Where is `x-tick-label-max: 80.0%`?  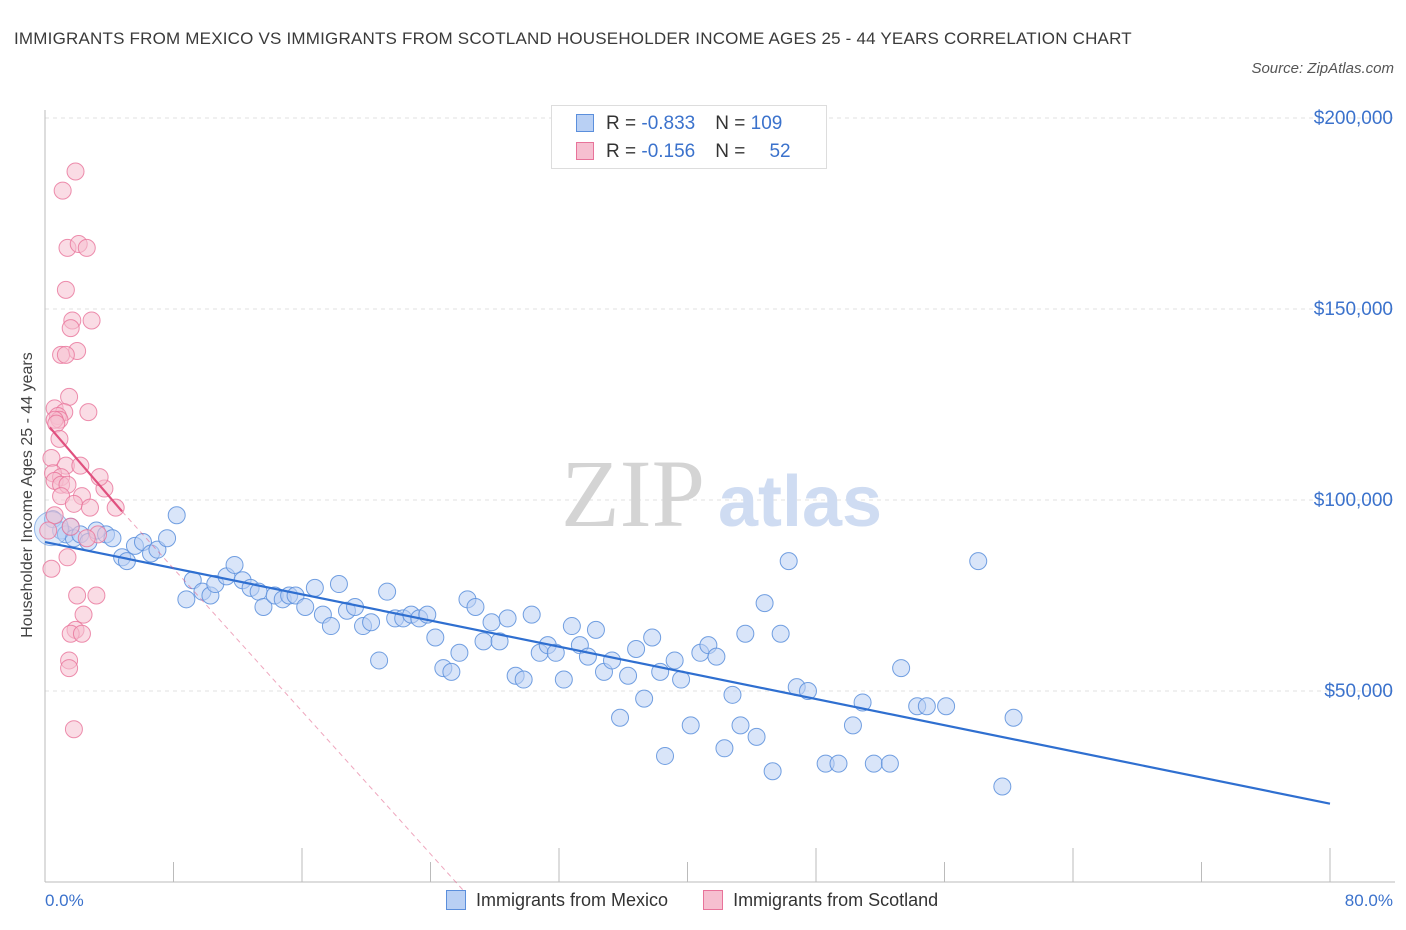 x-tick-label-max: 80.0% is located at coordinates (1368, 900).